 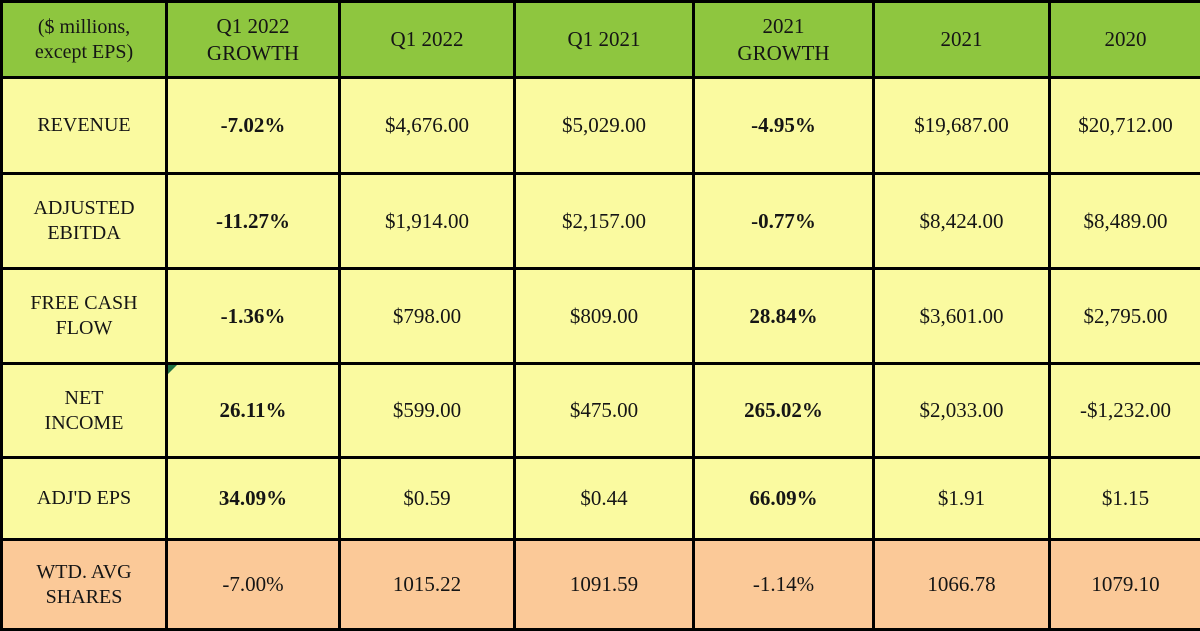 What do you see at coordinates (84, 316) in the screenshot?
I see `row-label: FREE CASH FLOW` at bounding box center [84, 316].